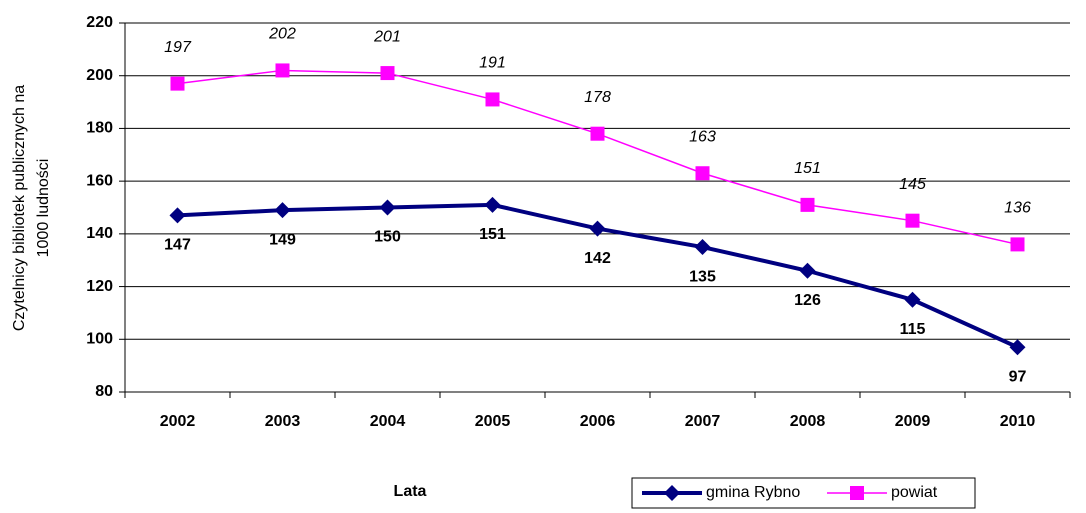 The height and width of the screenshot is (513, 1086). Describe the element at coordinates (492, 63) in the screenshot. I see `data-label: 191` at that location.